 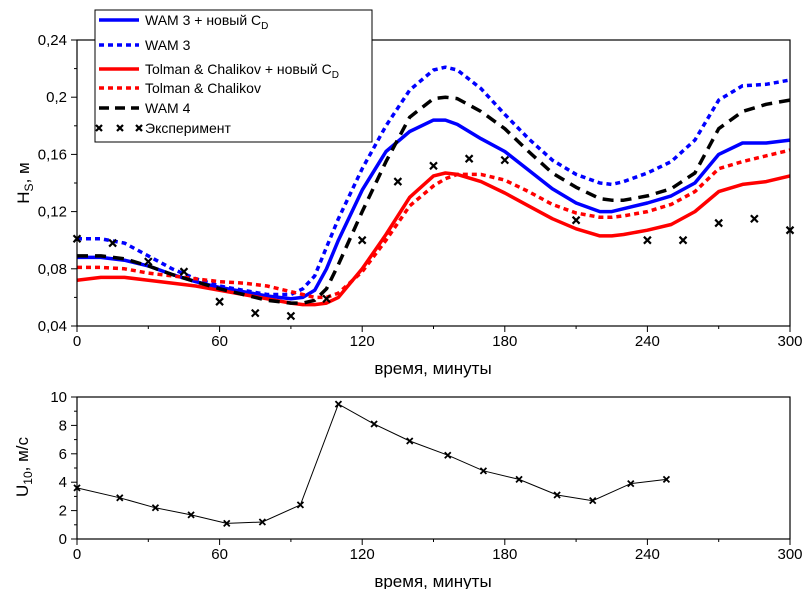 What do you see at coordinates (438, 341) in the screenshot?
I see `top-x-tick-labels: 0 60 120 180 240 300` at bounding box center [438, 341].